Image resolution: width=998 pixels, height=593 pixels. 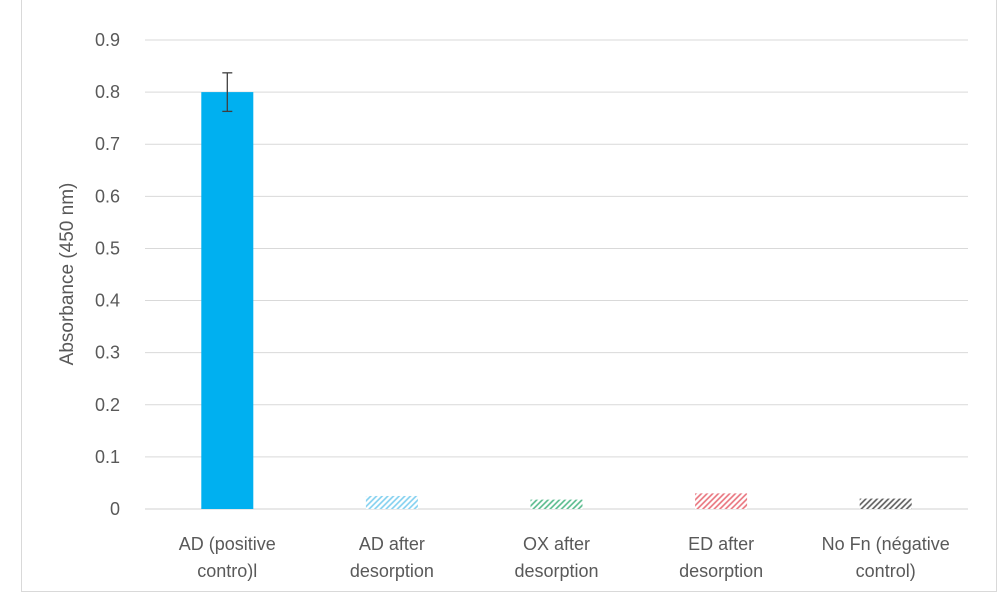 What do you see at coordinates (721, 557) in the screenshot?
I see `x-tick-label: ED after desorption` at bounding box center [721, 557].